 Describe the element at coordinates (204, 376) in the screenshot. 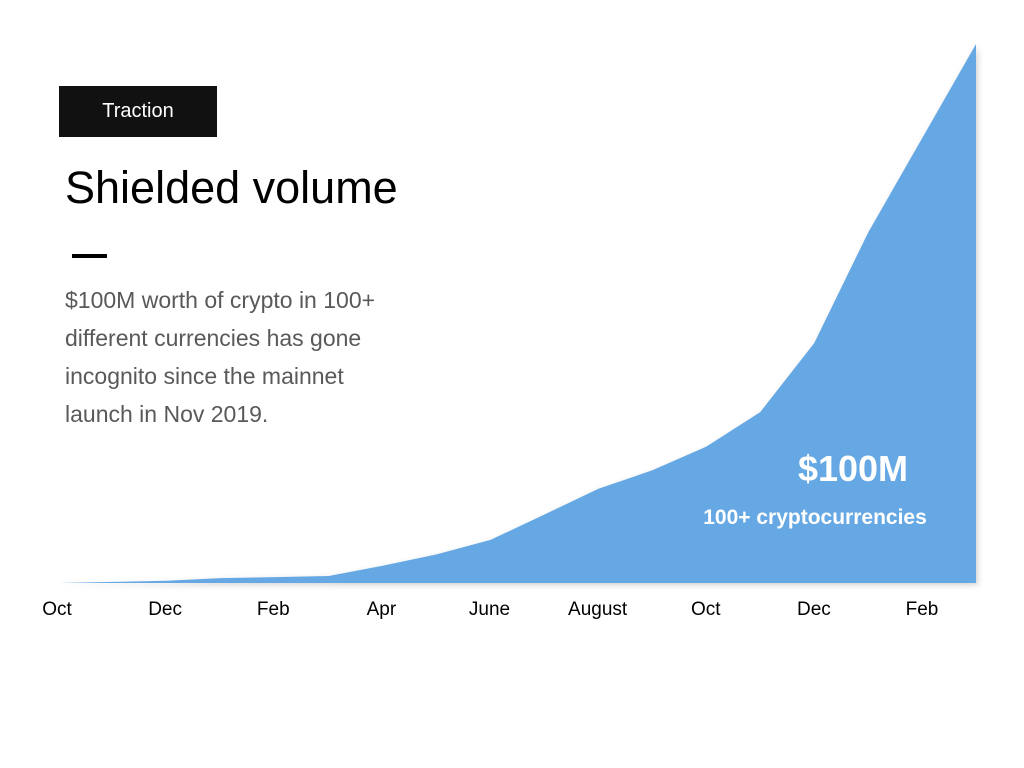

I see `description-line: incognito since the mainnet` at that location.